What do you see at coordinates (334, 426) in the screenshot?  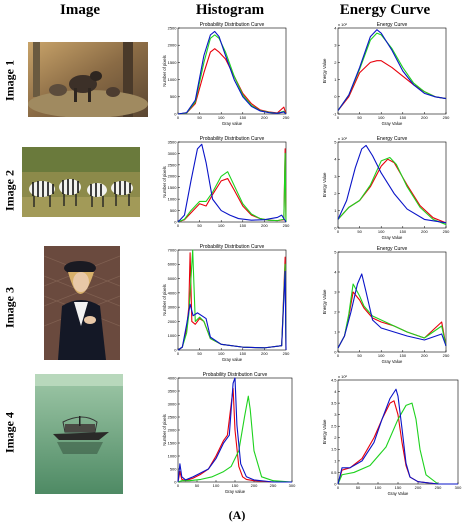 I see `y-tick-label: 2.5` at bounding box center [334, 426].